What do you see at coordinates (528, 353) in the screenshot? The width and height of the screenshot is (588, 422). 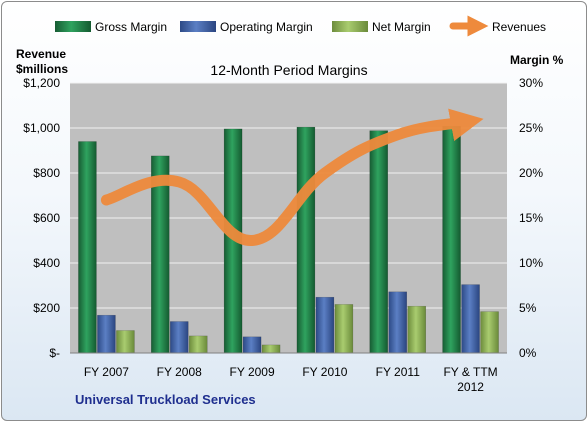 I see `right-tick-label-0: 0%` at bounding box center [528, 353].